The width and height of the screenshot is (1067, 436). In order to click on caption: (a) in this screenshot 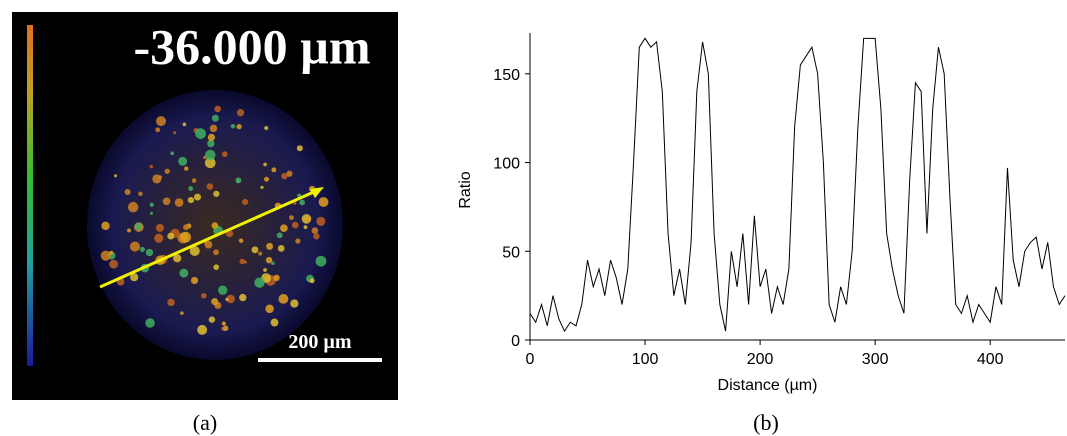, I will do `click(205, 422)`.